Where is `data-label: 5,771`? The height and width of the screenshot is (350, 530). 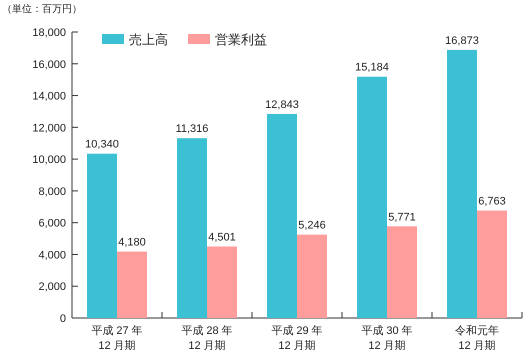 data-label: 5,771 is located at coordinates (402, 217).